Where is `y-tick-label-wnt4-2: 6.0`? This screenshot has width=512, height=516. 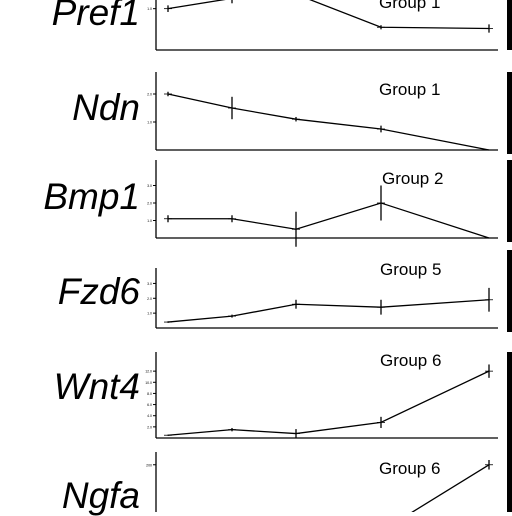 y-tick-label-wnt4-2: 6.0 is located at coordinates (149, 405).